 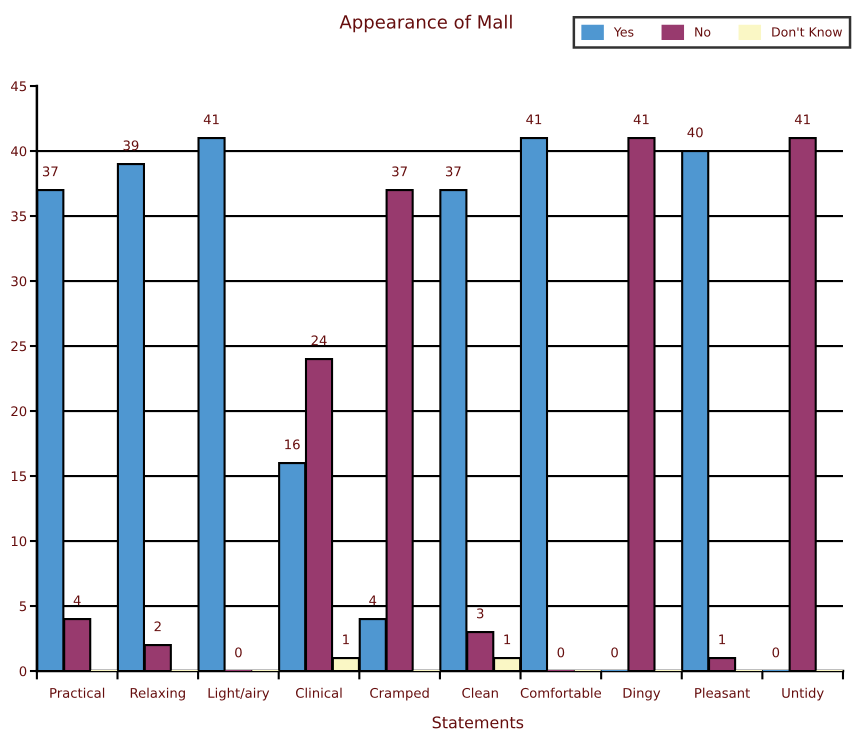 What do you see at coordinates (478, 722) in the screenshot?
I see `x-axis-title: Statements` at bounding box center [478, 722].